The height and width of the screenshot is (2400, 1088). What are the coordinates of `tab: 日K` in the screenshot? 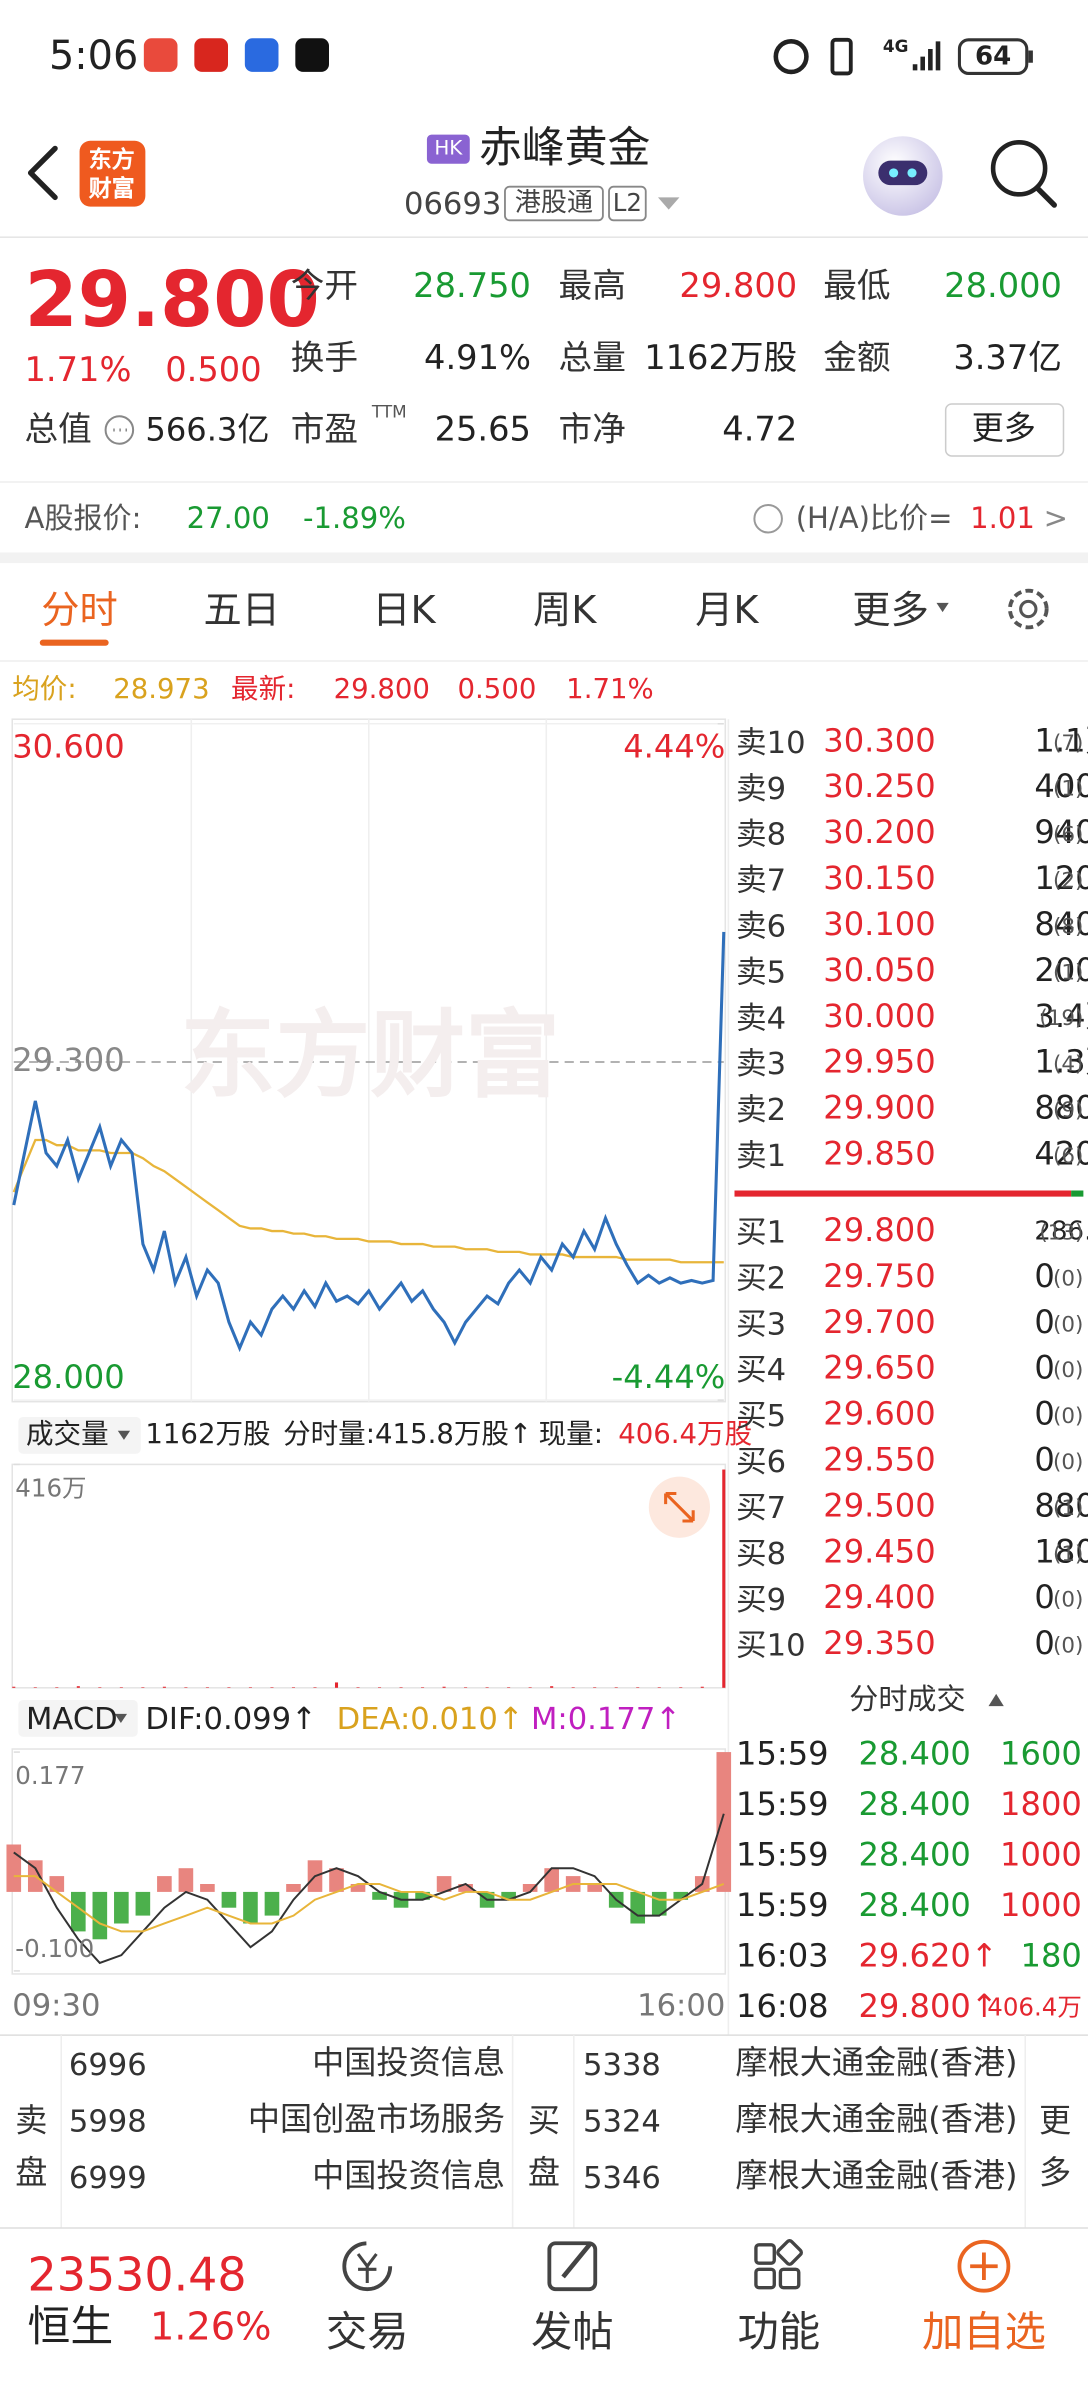 It's located at (404, 609).